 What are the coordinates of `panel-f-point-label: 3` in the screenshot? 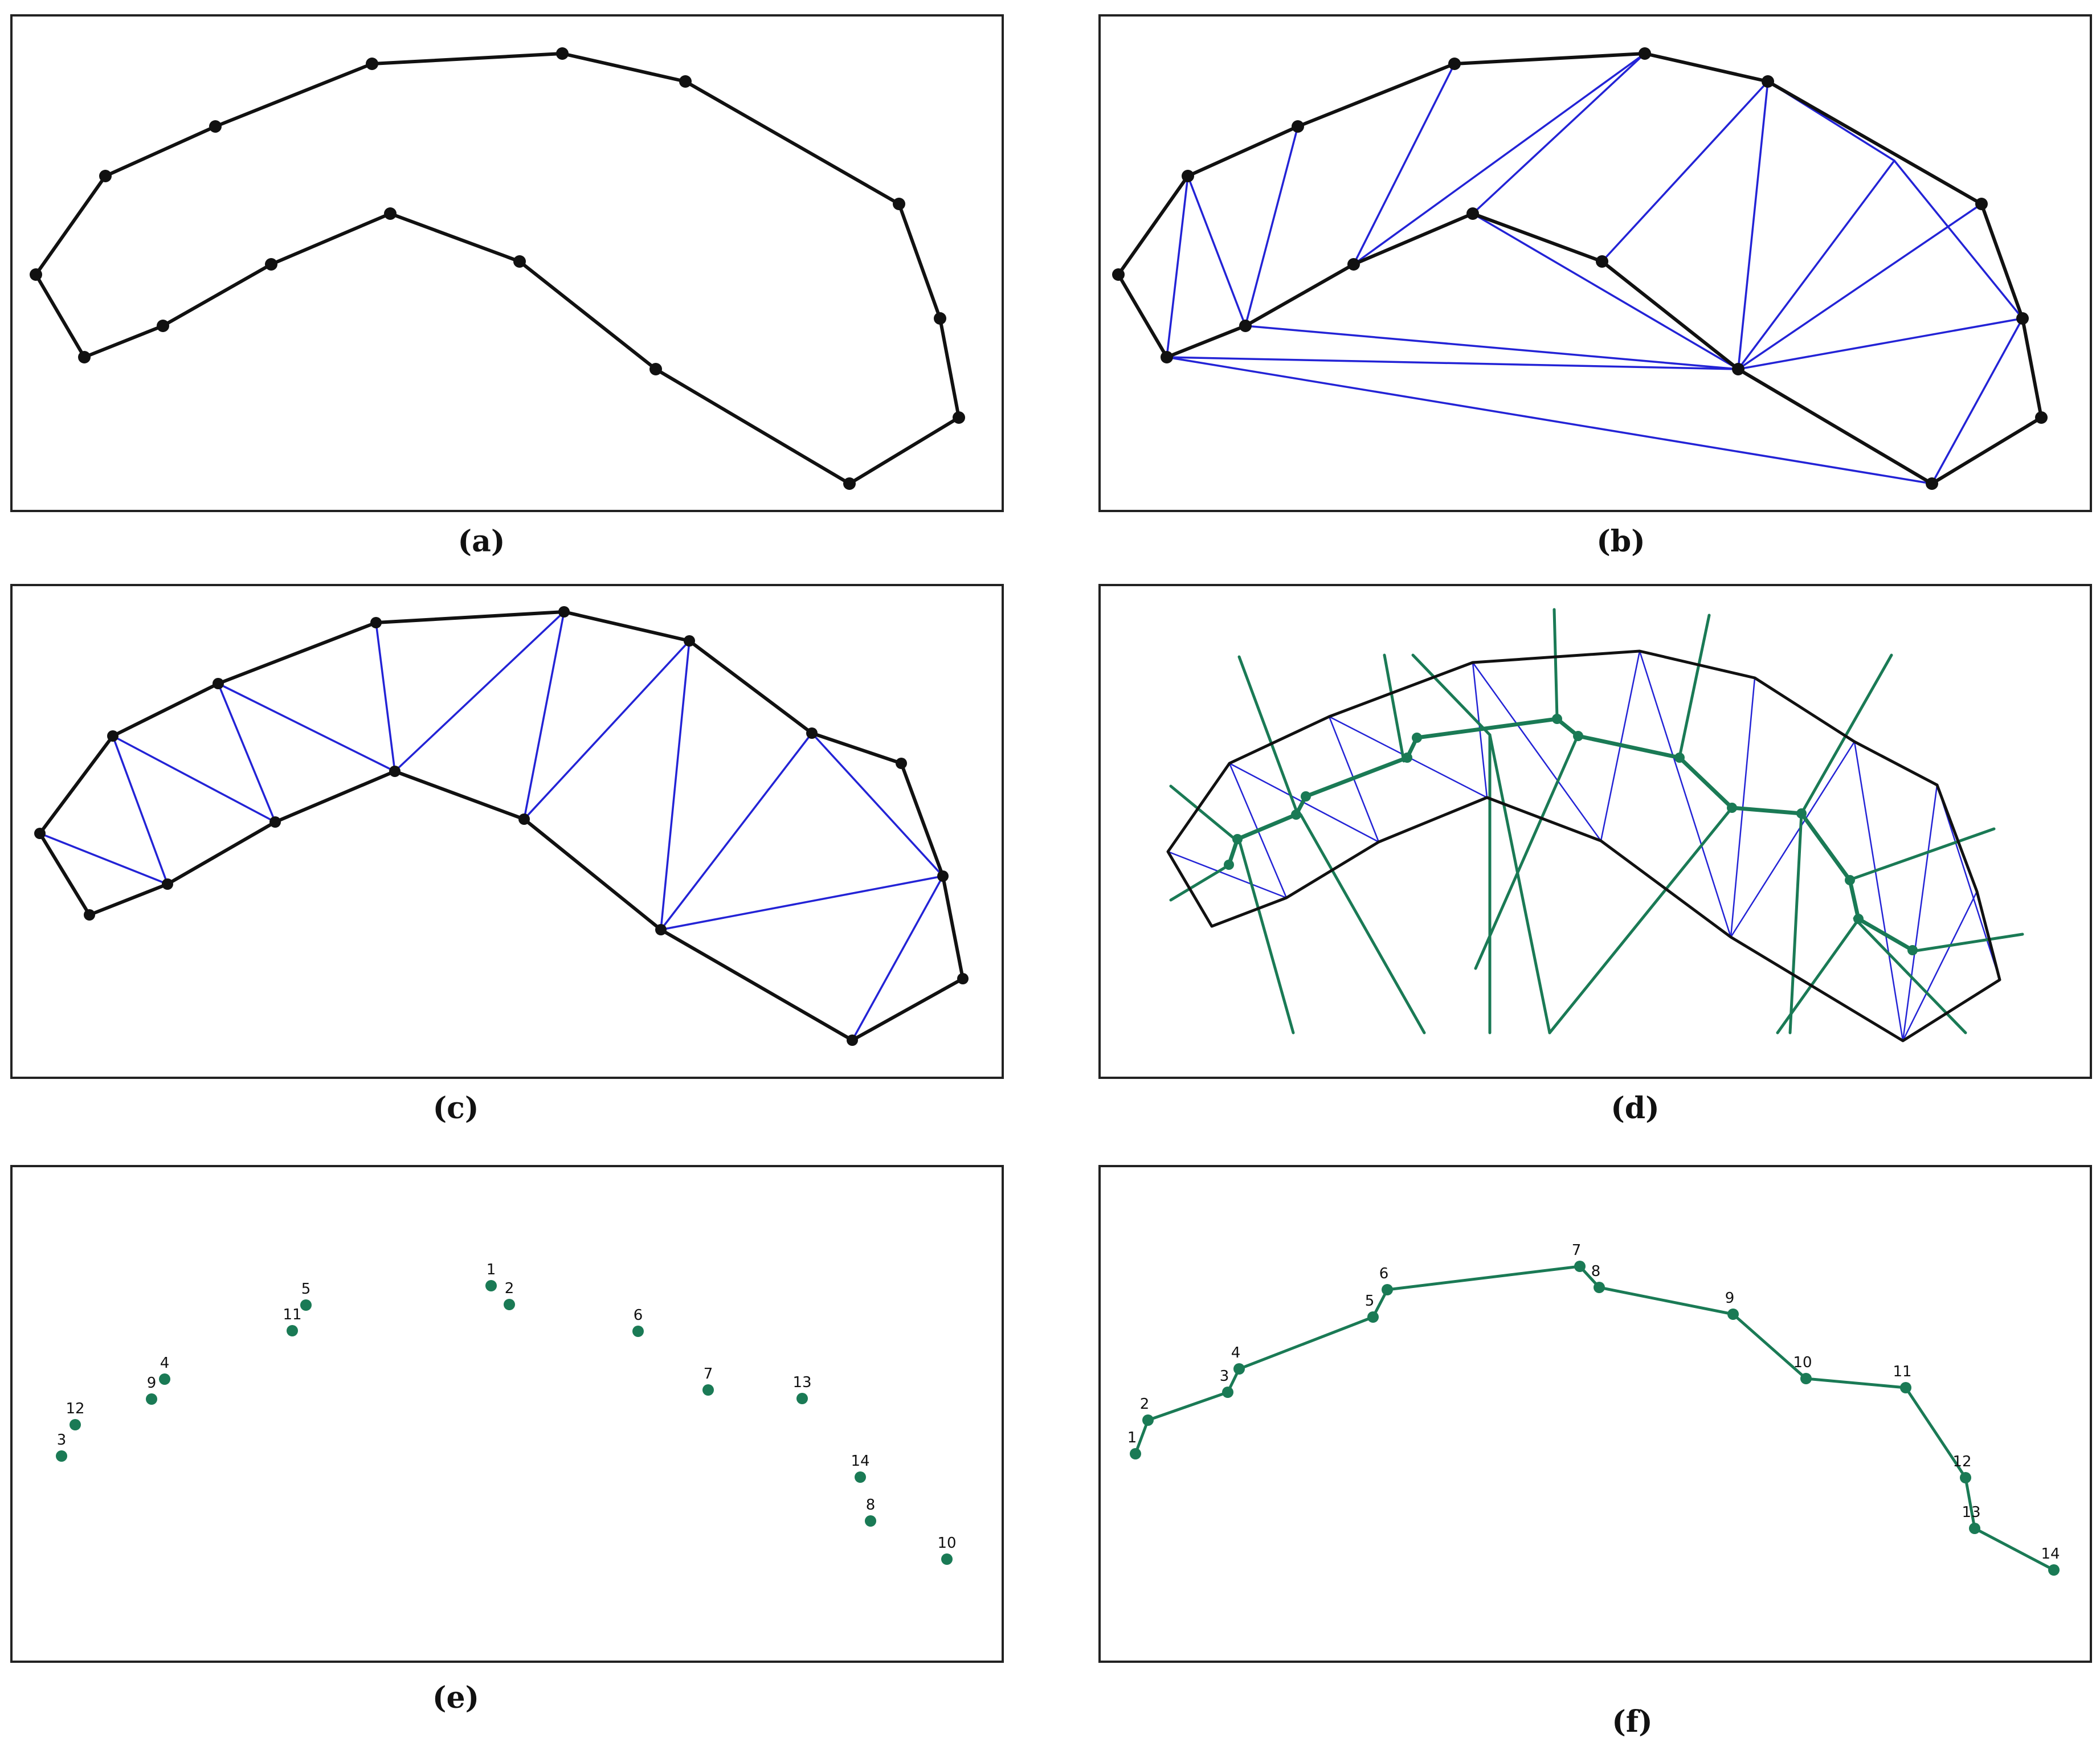 It's located at (1224, 1376).